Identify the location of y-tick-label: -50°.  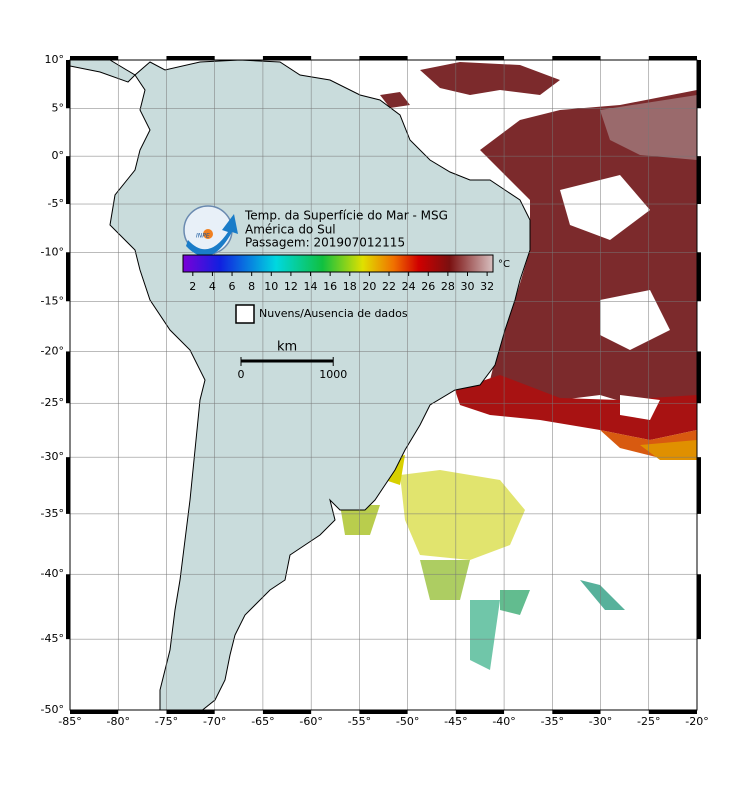
(52, 709).